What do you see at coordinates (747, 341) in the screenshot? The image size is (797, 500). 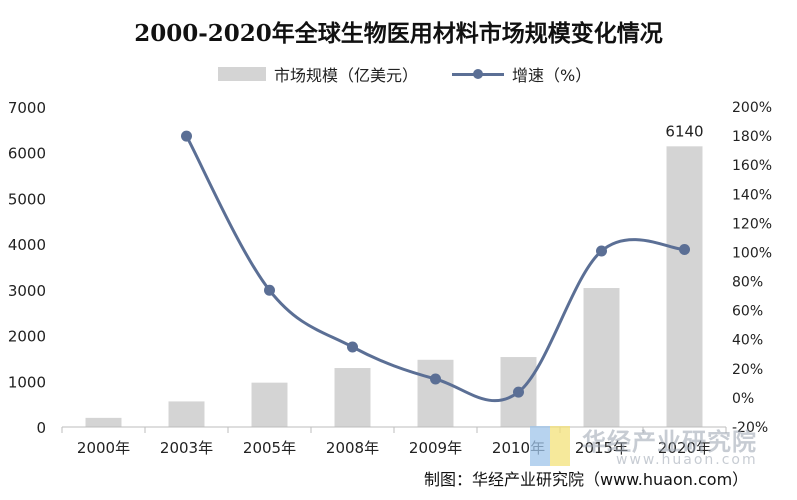 I see `y-right-tick-label: 40%` at bounding box center [747, 341].